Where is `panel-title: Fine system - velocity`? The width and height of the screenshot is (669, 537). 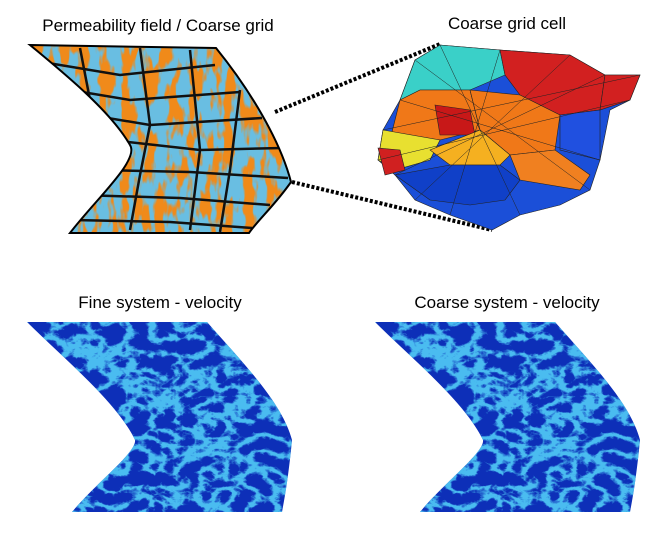 panel-title: Fine system - velocity is located at coordinates (160, 302).